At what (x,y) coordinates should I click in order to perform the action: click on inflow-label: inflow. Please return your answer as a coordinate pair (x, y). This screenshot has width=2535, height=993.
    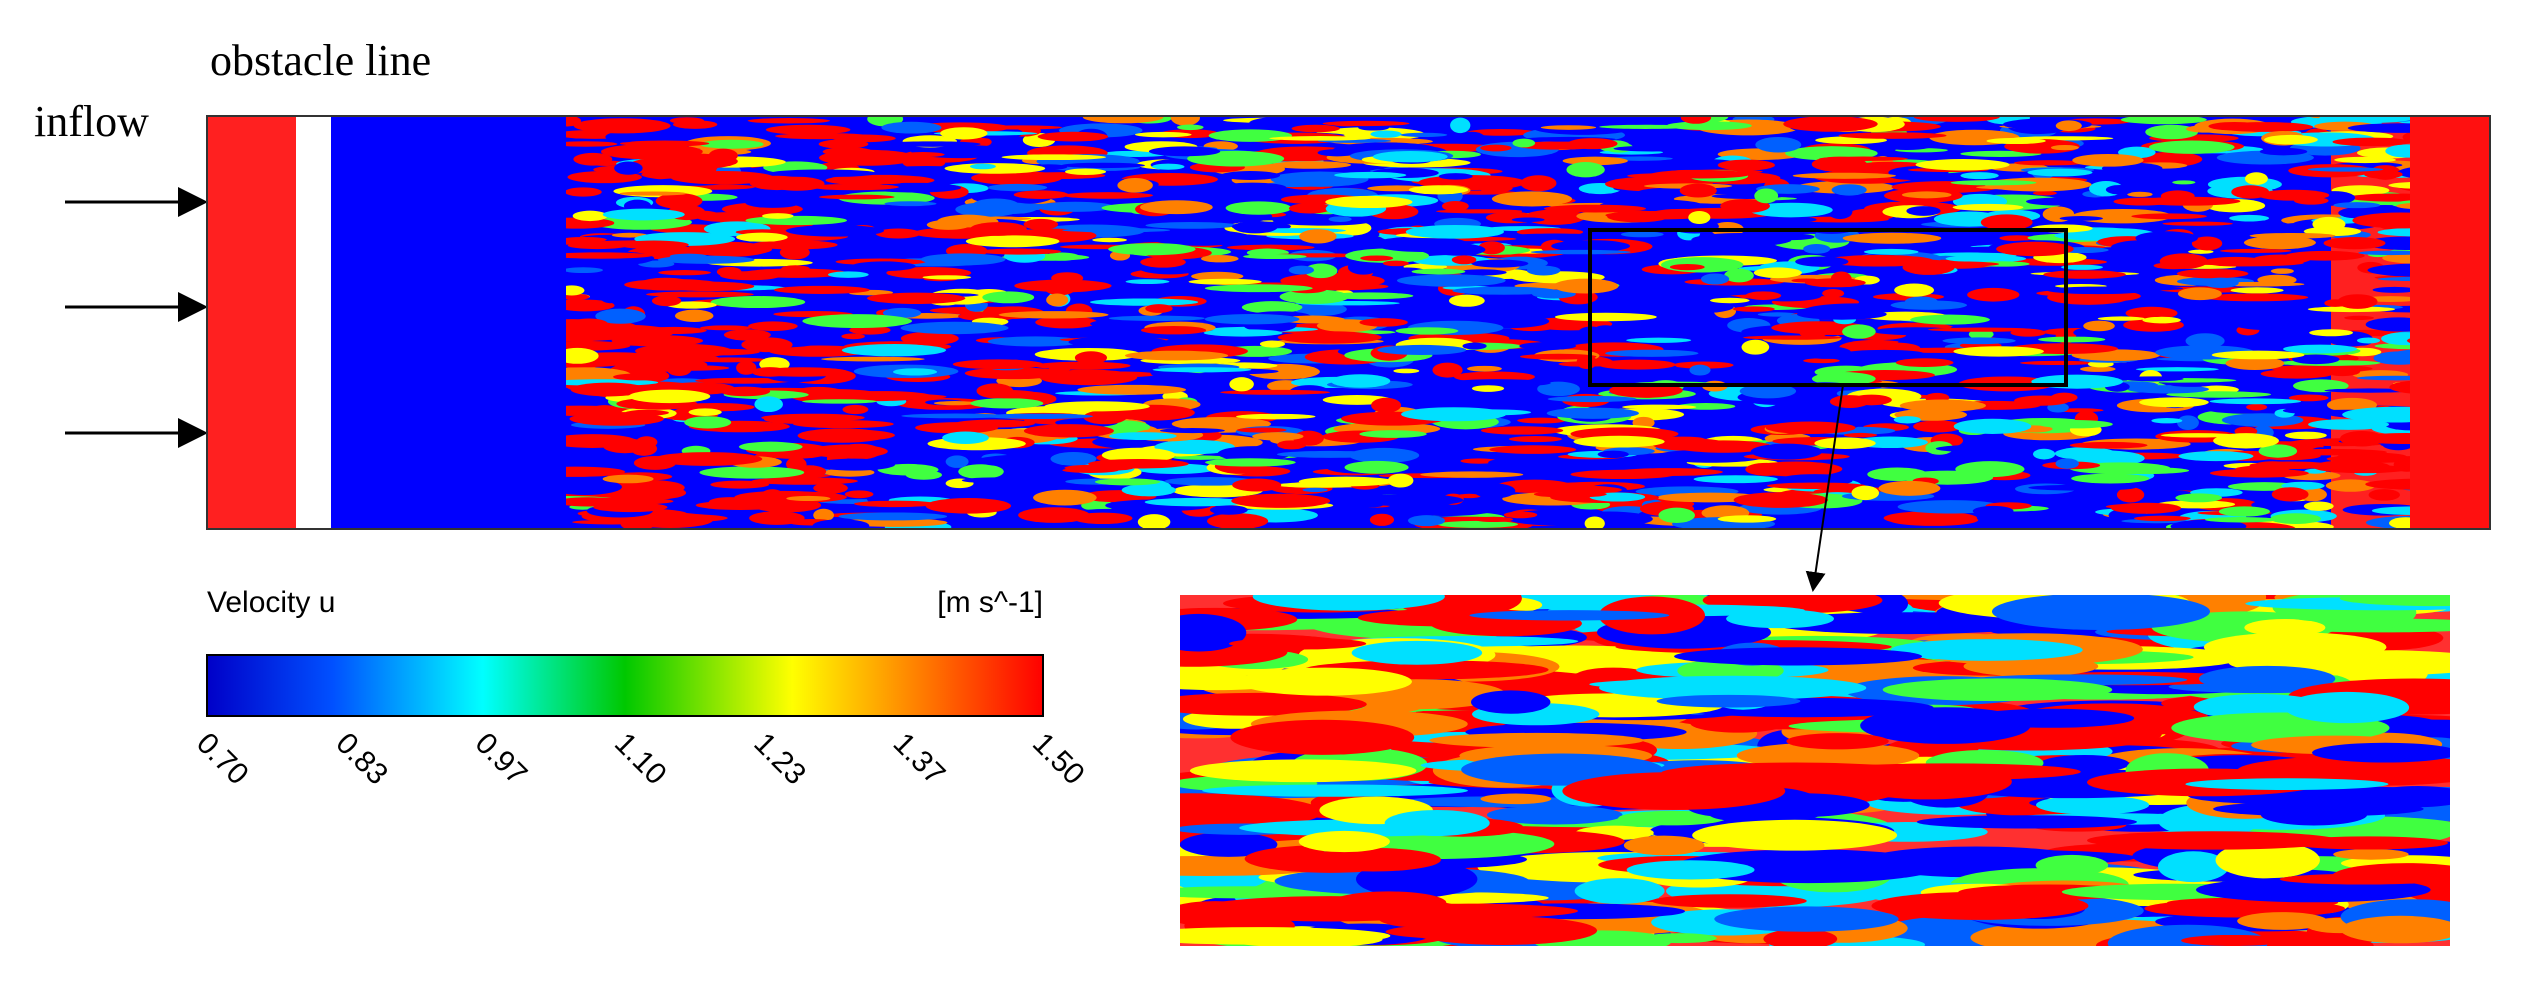
    Looking at the image, I should click on (91, 121).